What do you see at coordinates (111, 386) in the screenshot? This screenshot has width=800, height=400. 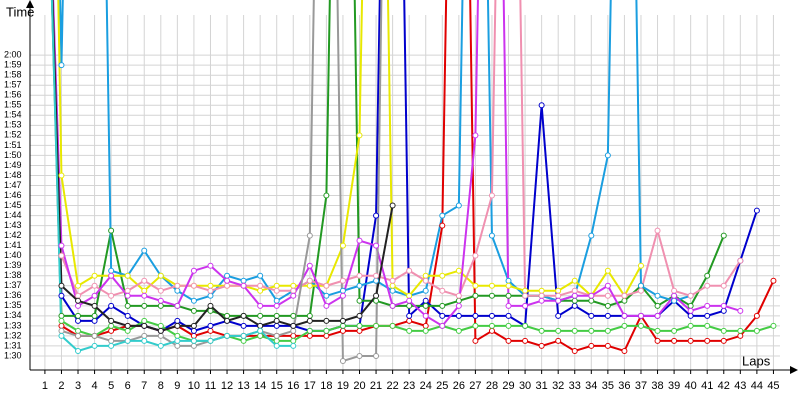 I see `x-tick-label: 5` at bounding box center [111, 386].